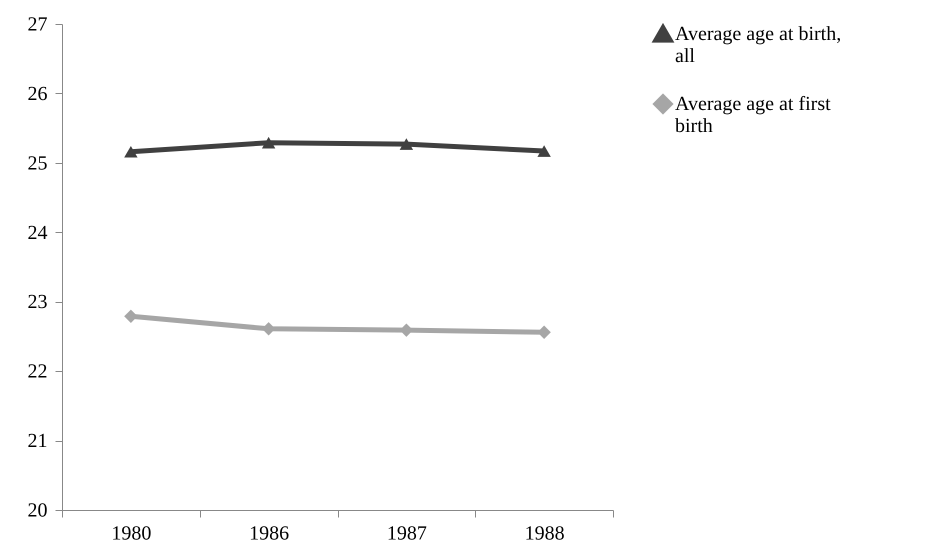 The width and height of the screenshot is (933, 553). I want to click on legend-label: Average age at first birth, so click(753, 115).